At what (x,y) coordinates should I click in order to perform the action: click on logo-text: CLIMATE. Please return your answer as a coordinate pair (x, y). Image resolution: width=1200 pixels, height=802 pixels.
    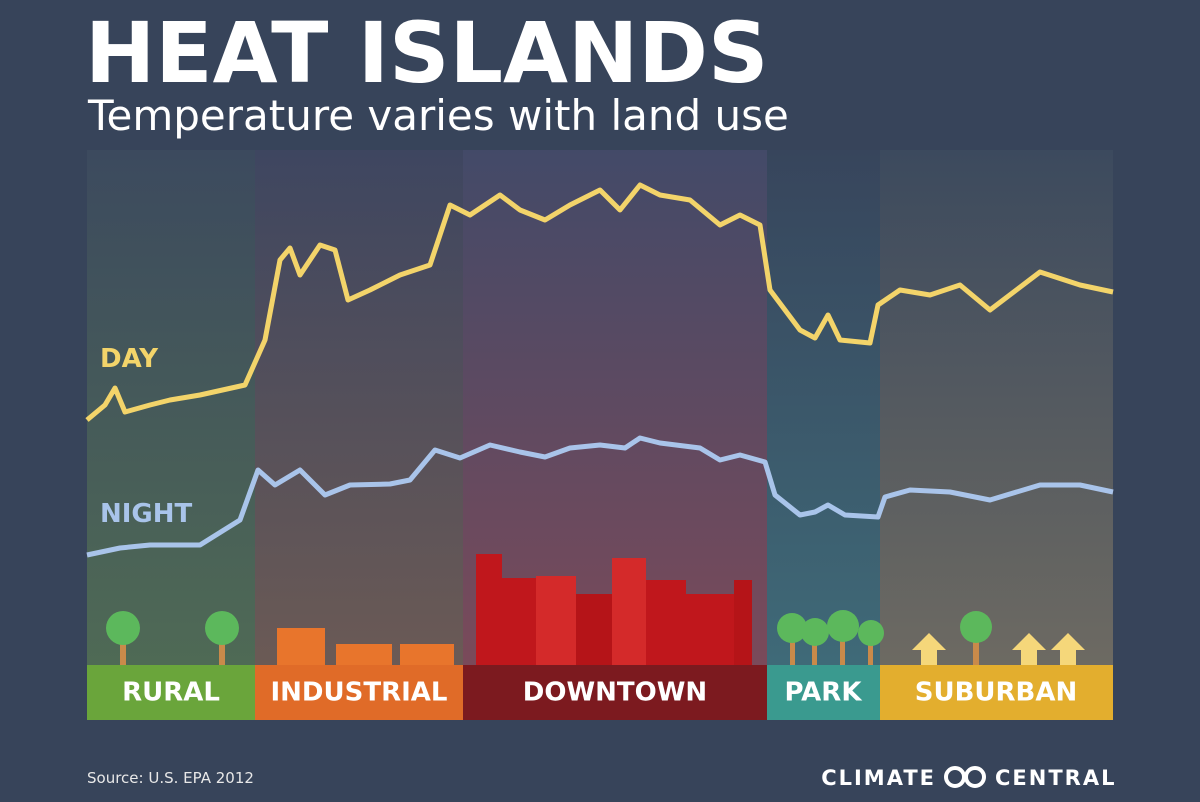
    Looking at the image, I should click on (878, 778).